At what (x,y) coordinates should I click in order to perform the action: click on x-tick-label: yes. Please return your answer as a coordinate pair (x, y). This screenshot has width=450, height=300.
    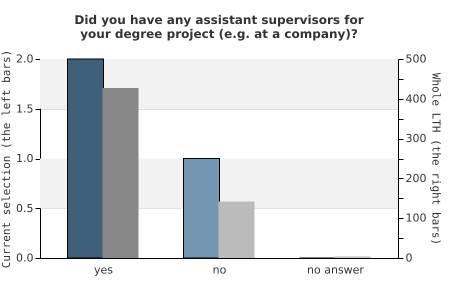
    Looking at the image, I should click on (104, 270).